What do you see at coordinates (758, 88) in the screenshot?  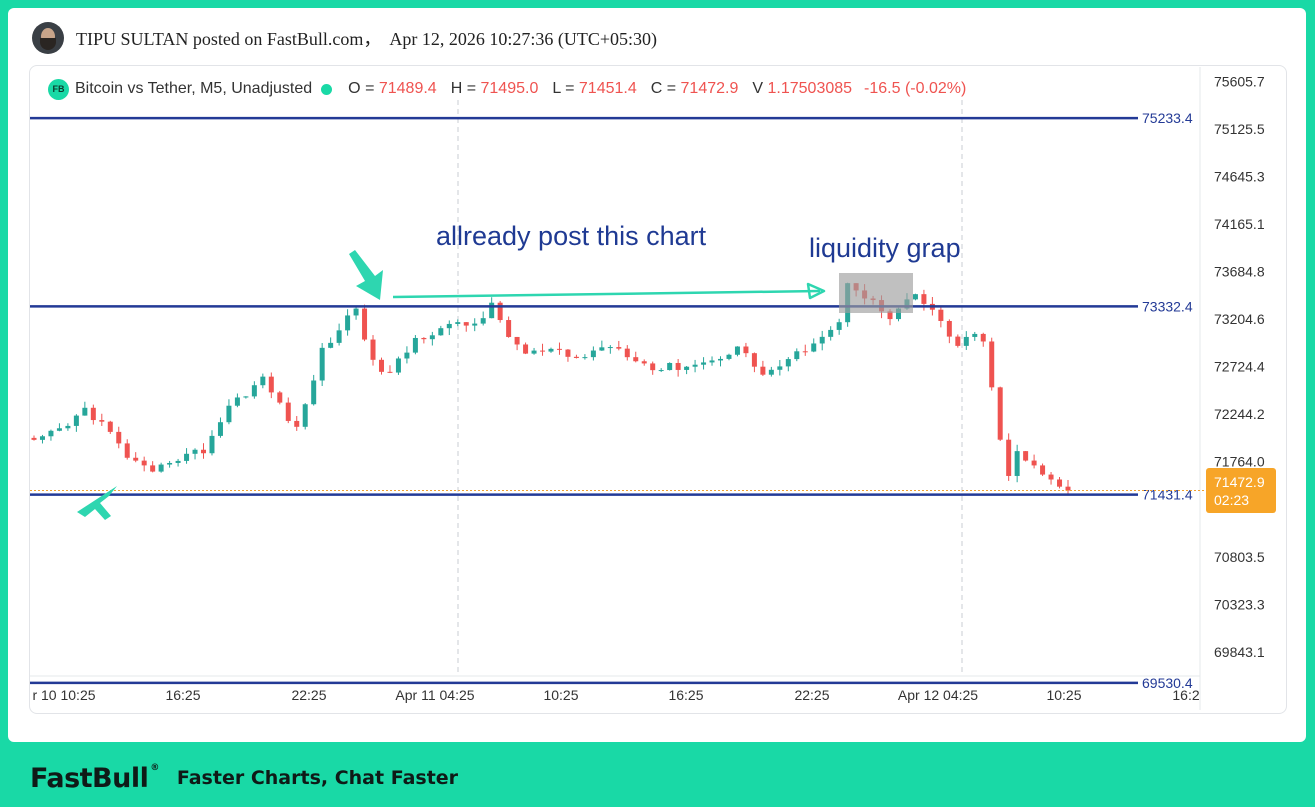 I see `legend-volume-key: V` at bounding box center [758, 88].